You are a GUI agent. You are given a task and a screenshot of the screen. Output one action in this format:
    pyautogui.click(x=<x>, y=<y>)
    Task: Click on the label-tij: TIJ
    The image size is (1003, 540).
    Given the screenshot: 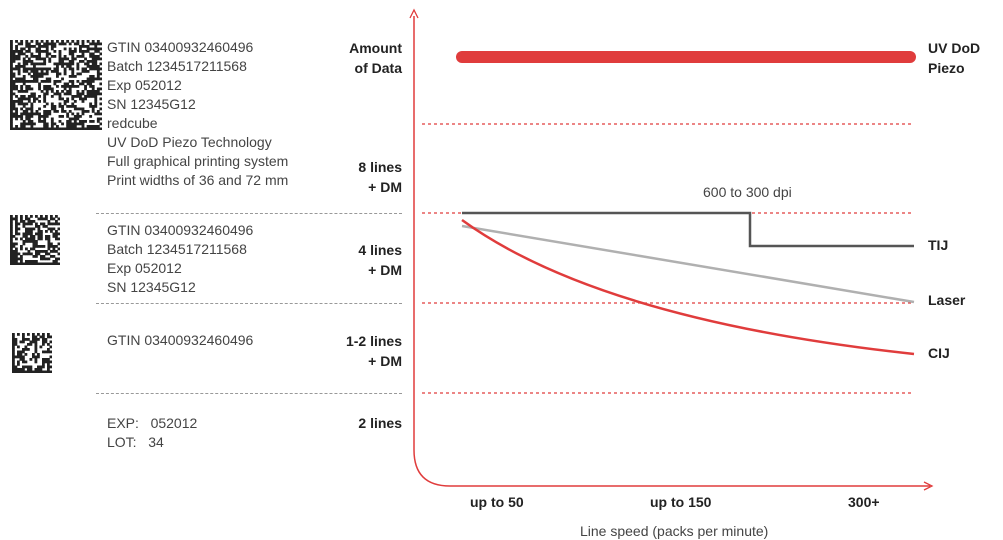 What is the action you would take?
    pyautogui.click(x=938, y=245)
    